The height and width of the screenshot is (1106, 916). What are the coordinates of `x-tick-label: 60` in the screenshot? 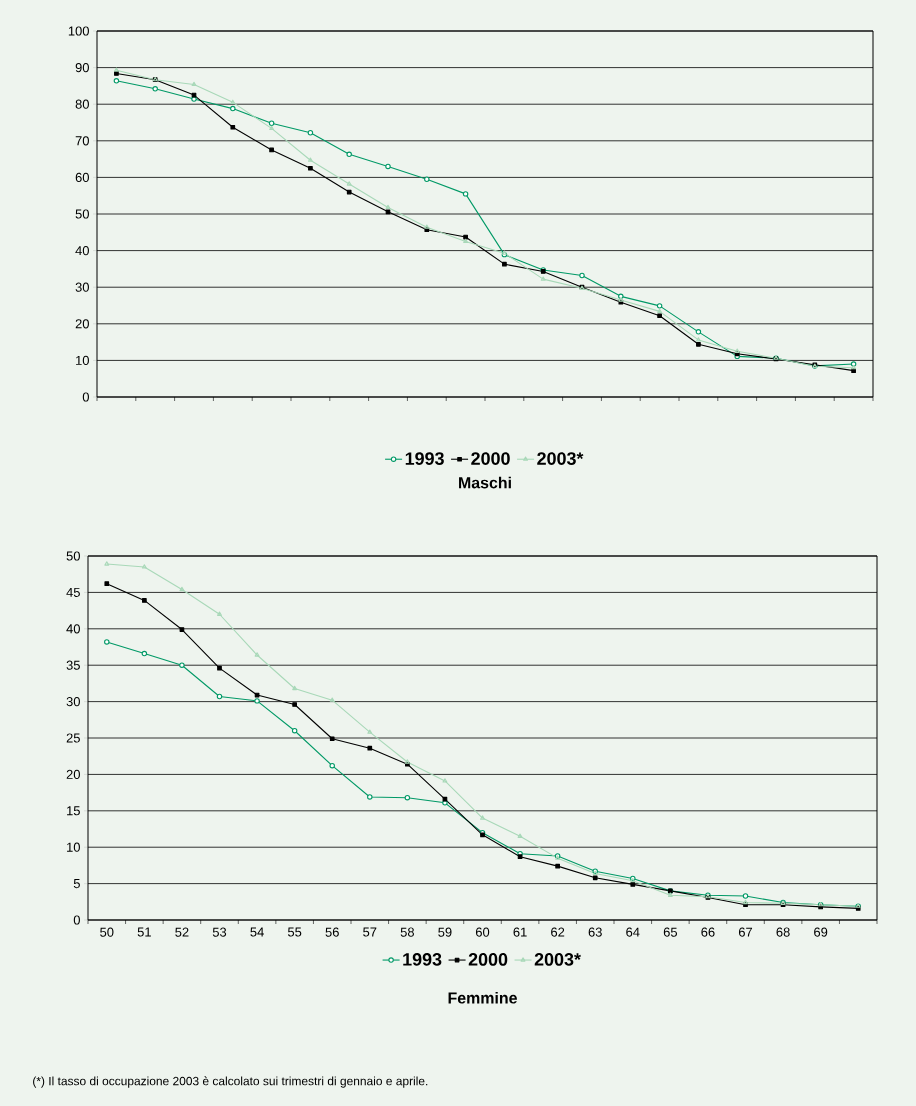 It's located at (482, 932).